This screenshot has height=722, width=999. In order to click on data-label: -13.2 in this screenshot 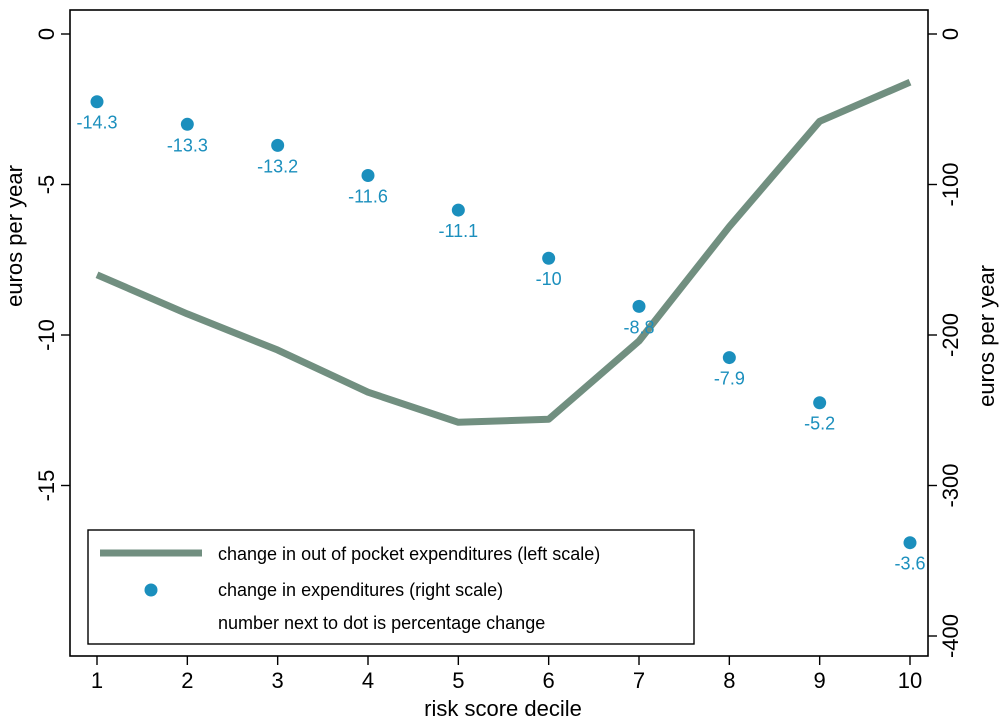, I will do `click(277, 166)`.